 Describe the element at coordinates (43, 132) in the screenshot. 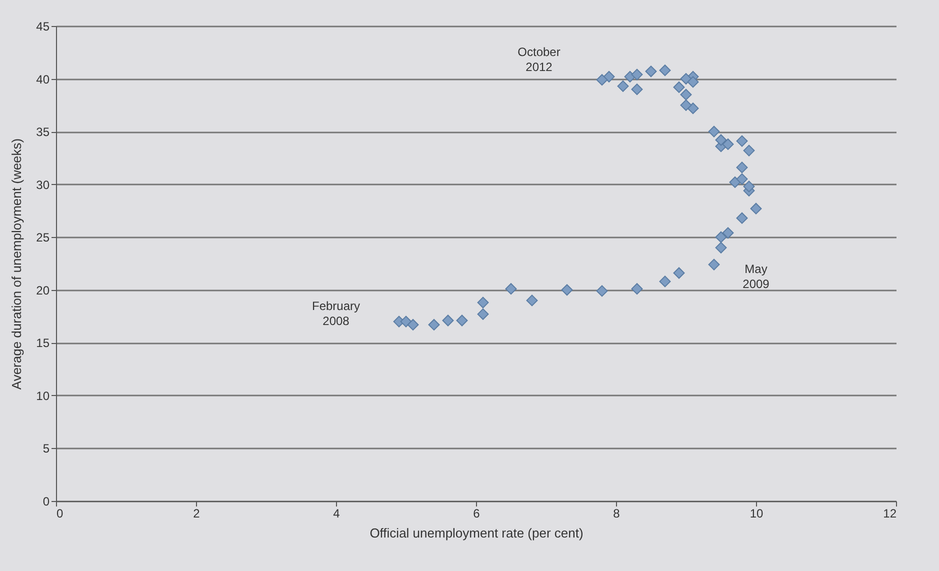

I see `y-tick-label: 35` at that location.